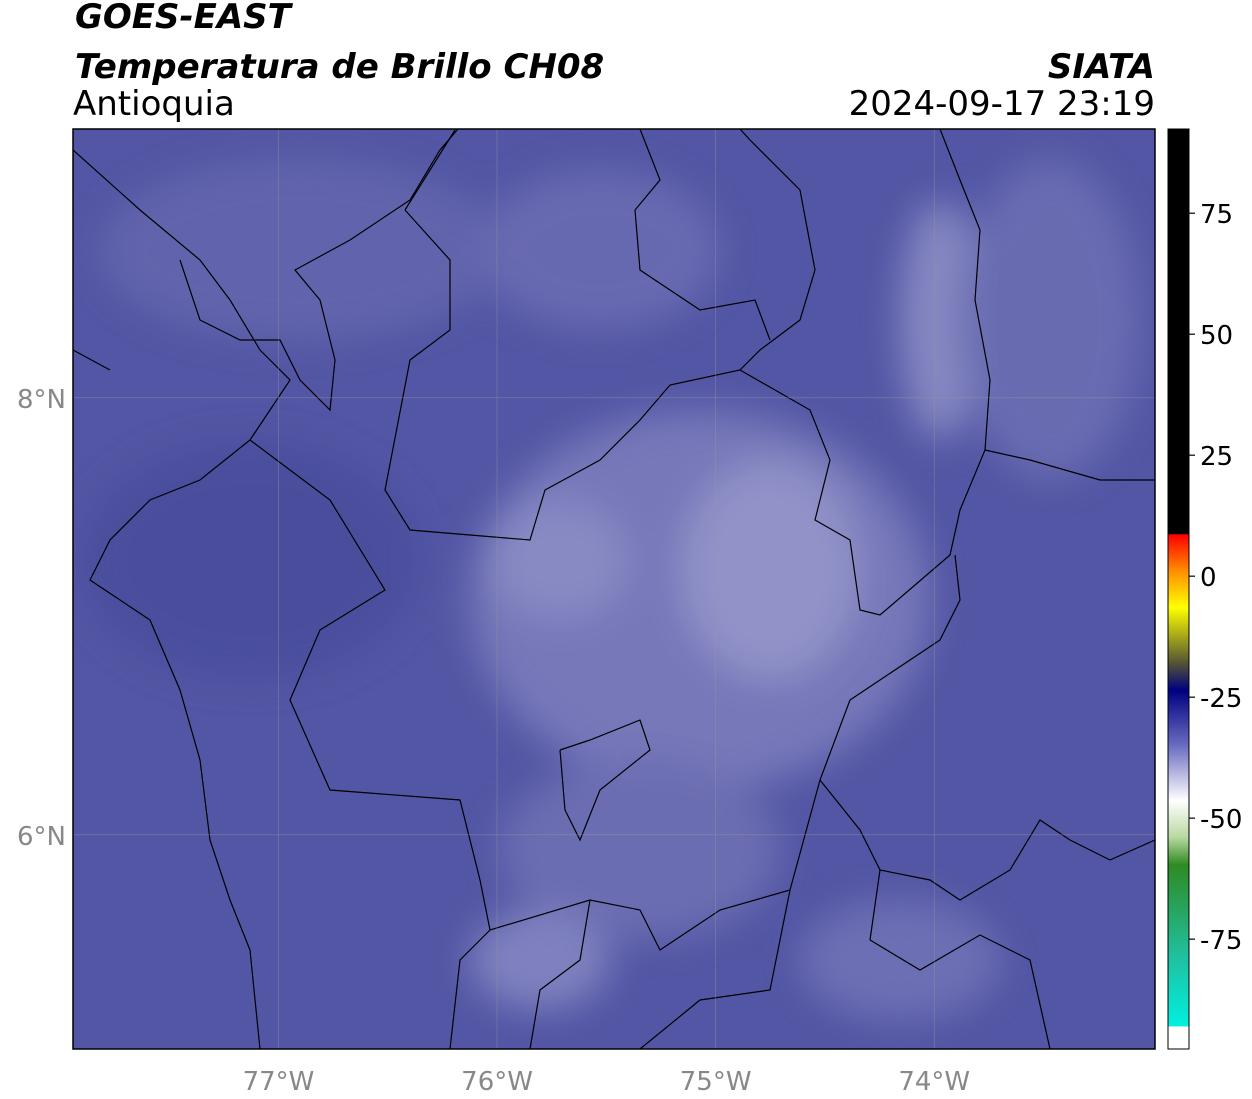 This screenshot has height=1099, width=1252. Describe the element at coordinates (1221, 820) in the screenshot. I see `colorbar-tick-label: -50` at that location.